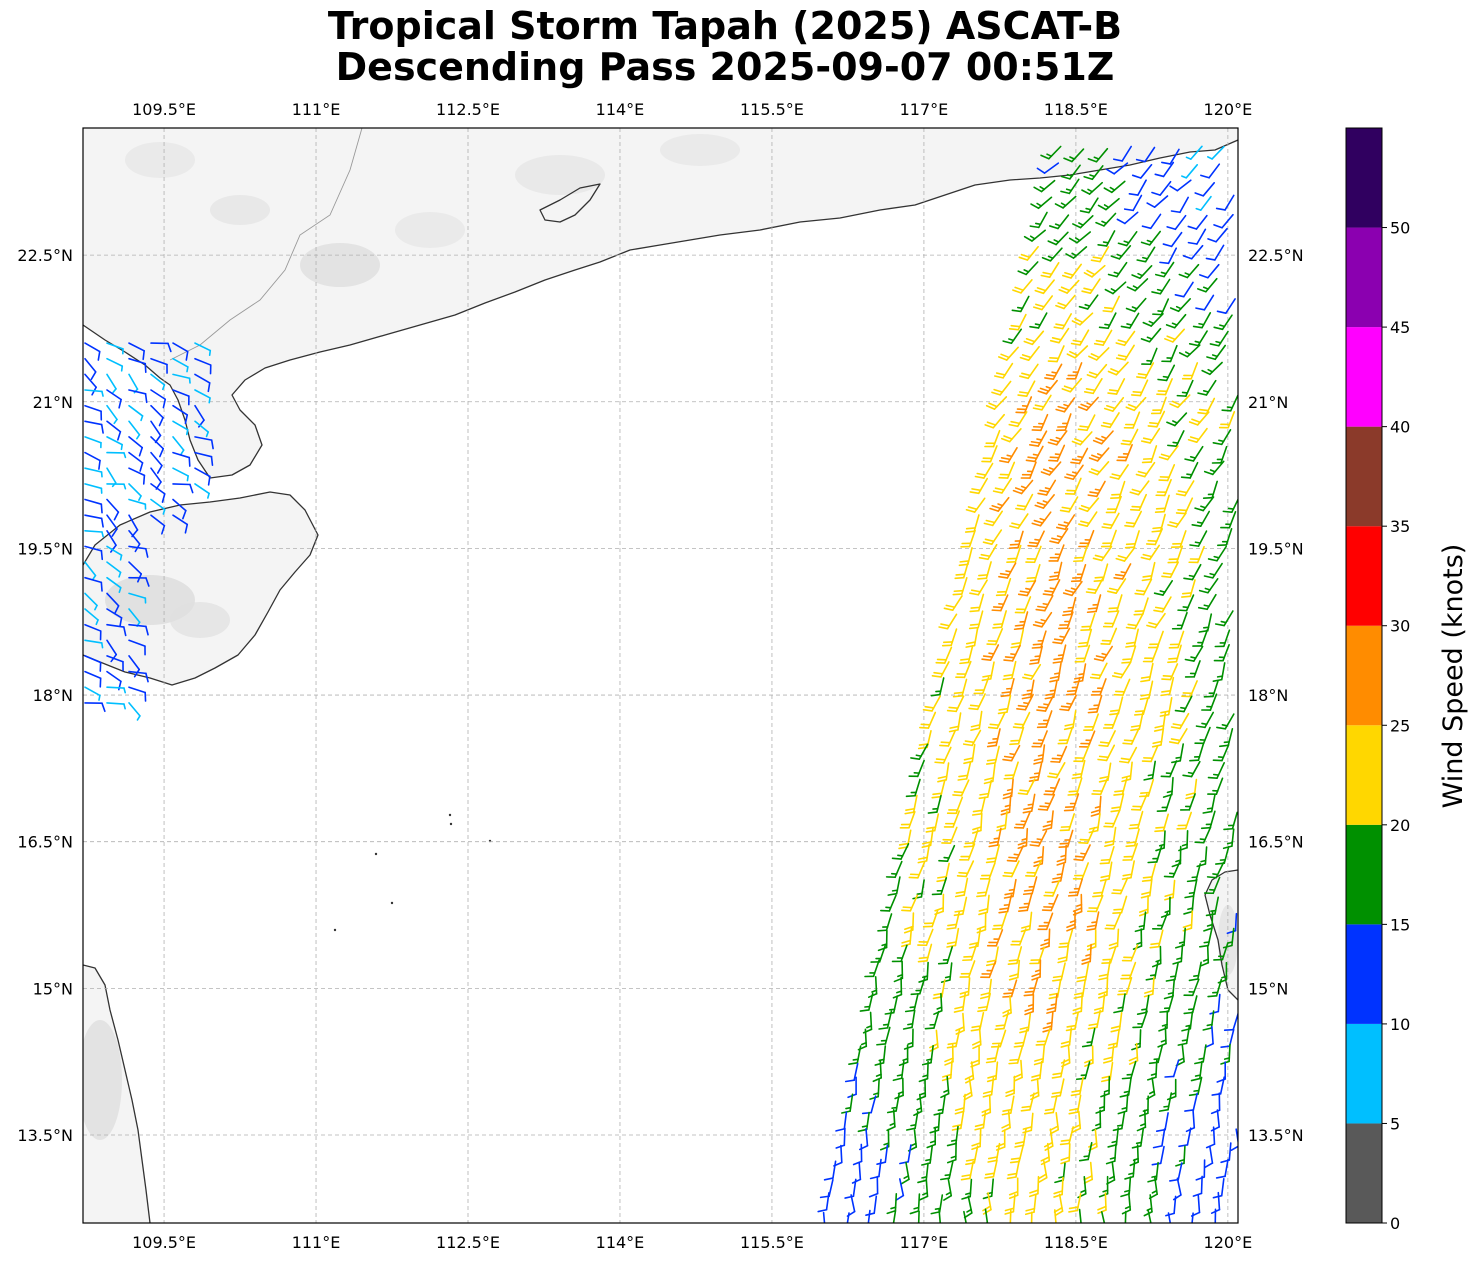  I want to click on lon-tick-label: 115.5°E, so click(772, 109).